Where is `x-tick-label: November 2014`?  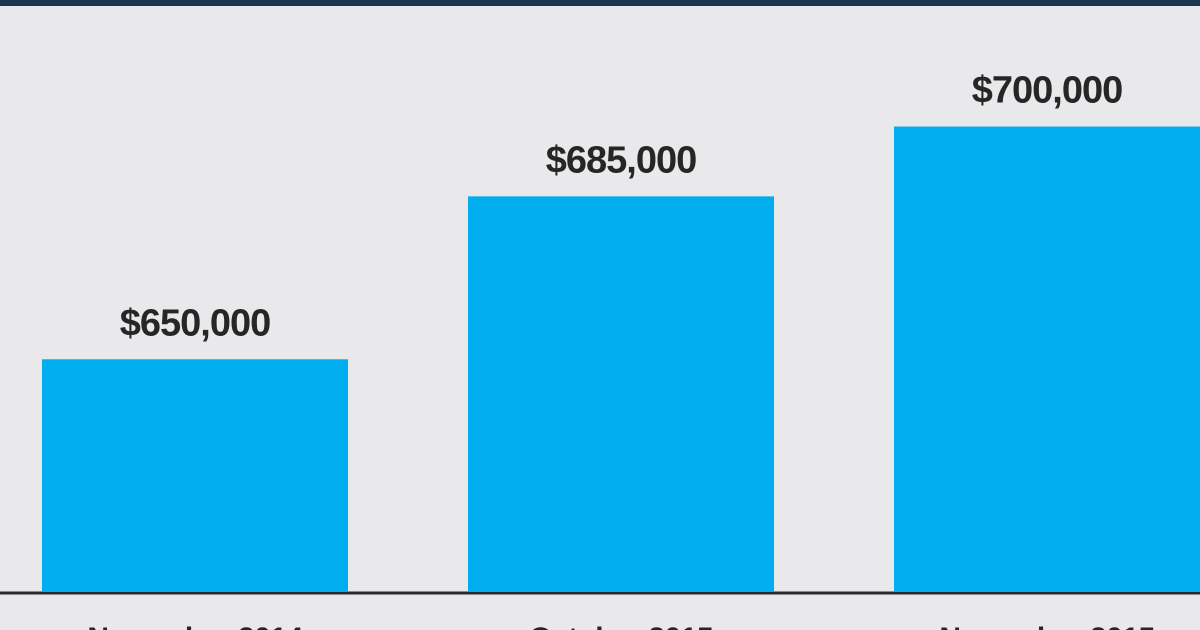 x-tick-label: November 2014 is located at coordinates (195, 626).